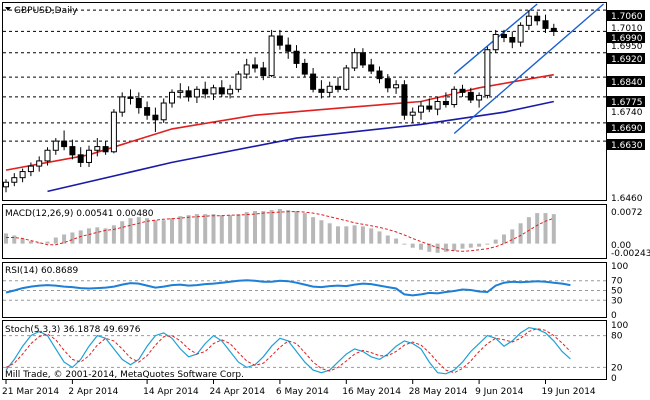  What do you see at coordinates (627, 146) in the screenshot?
I see `price-label-text: 1.6630` at bounding box center [627, 146].